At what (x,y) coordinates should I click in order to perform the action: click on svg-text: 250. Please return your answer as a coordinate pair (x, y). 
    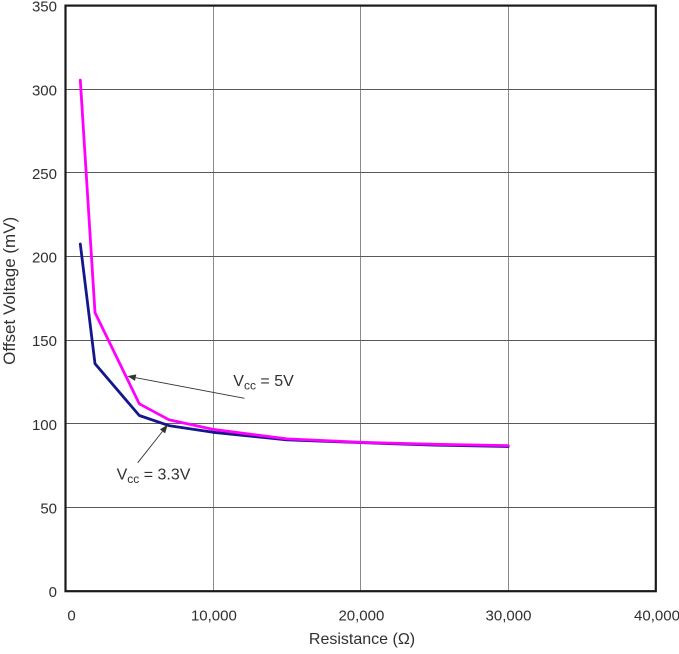
    Looking at the image, I should click on (44, 174).